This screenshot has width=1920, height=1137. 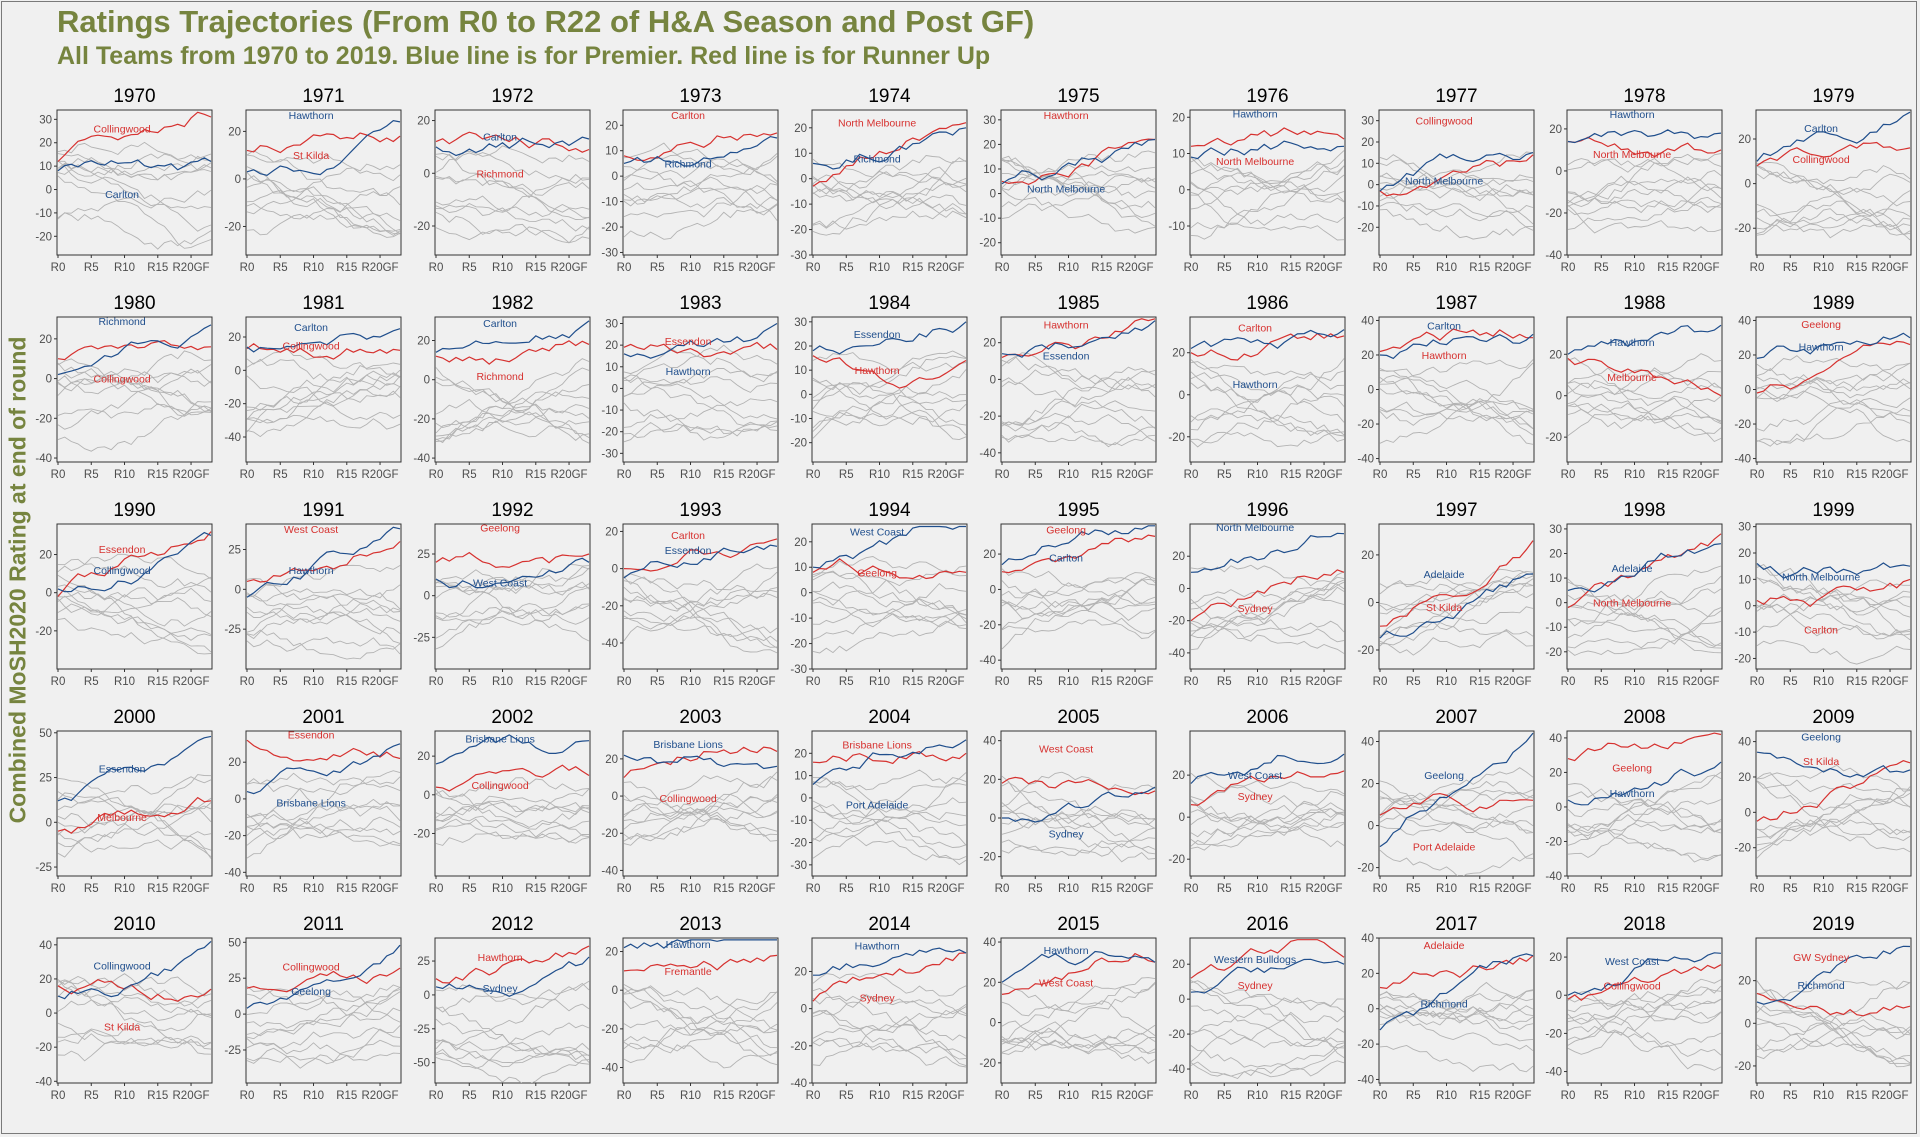 What do you see at coordinates (1444, 946) in the screenshot?
I see `runner-up-label: Adelaide` at bounding box center [1444, 946].